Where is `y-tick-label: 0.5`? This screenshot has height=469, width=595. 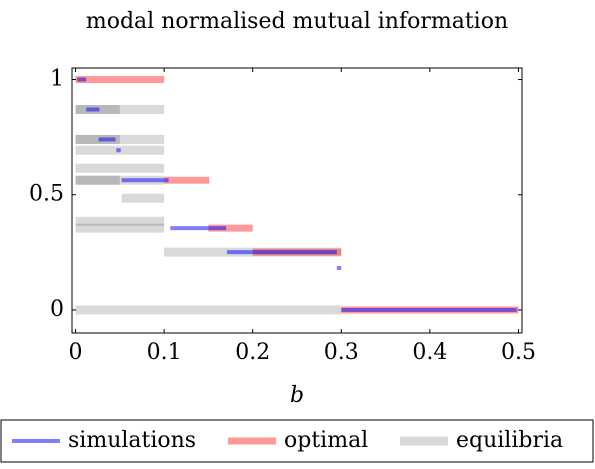
y-tick-label: 0.5 is located at coordinates (46, 194).